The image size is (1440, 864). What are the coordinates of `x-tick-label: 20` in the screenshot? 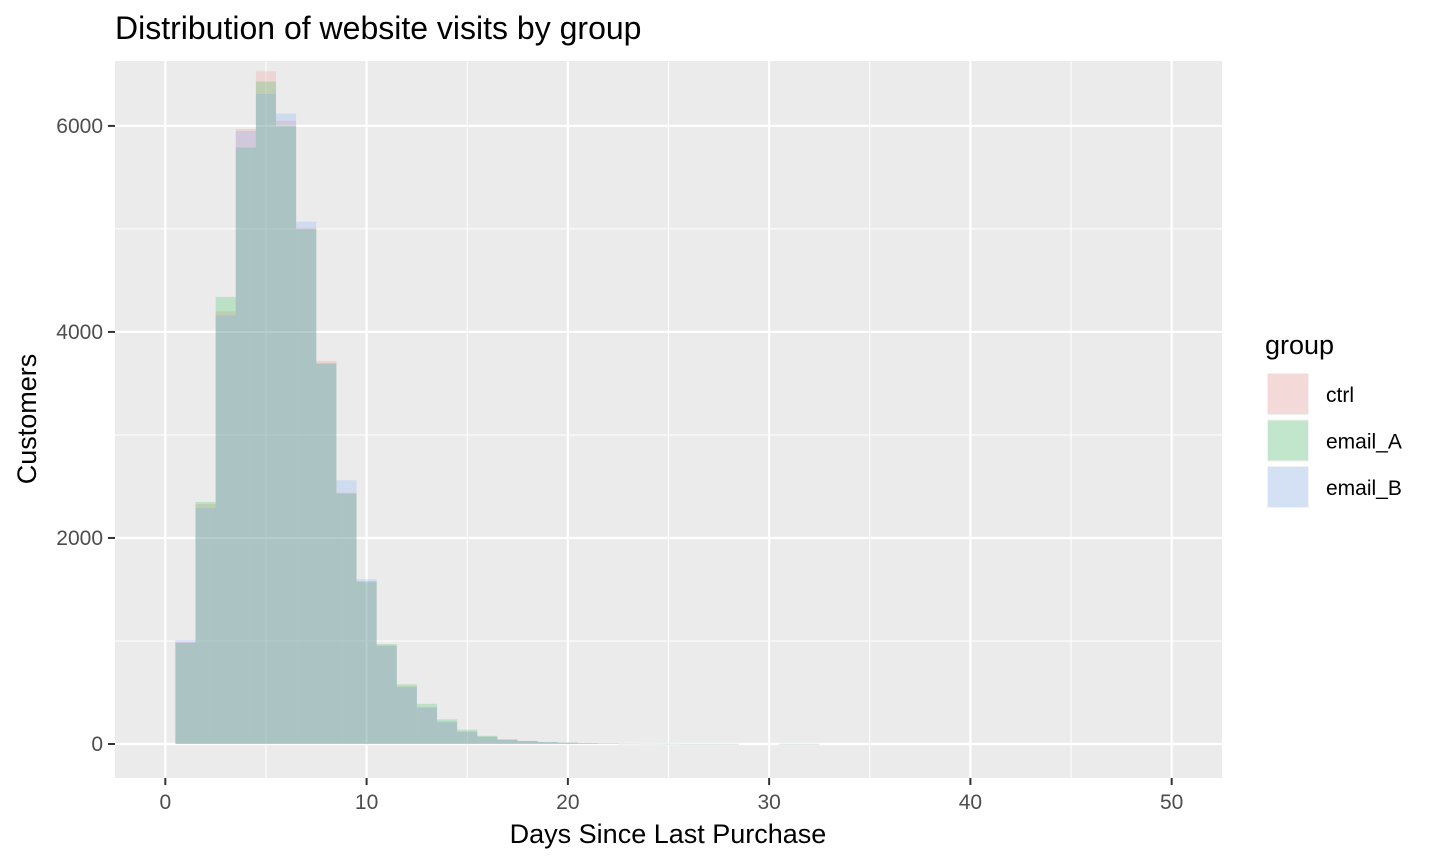 It's located at (567, 802).